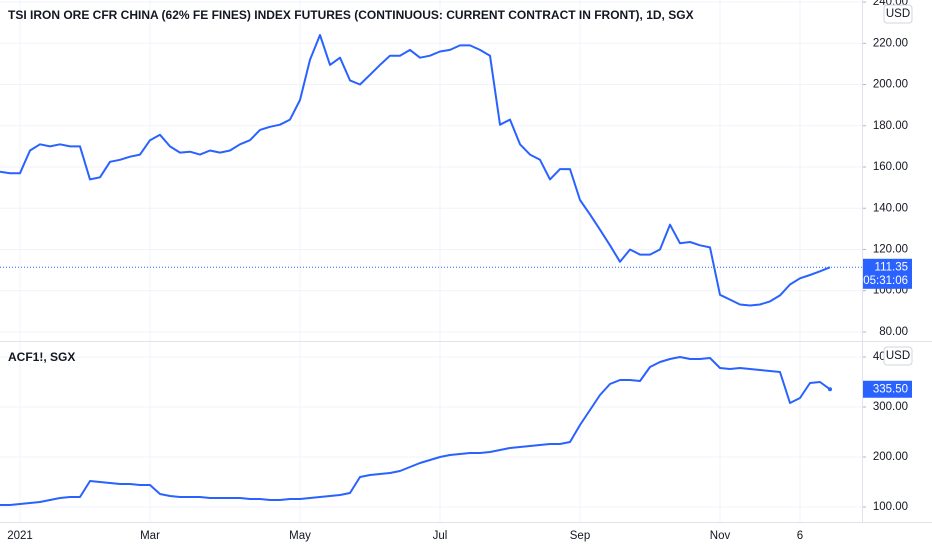 The image size is (932, 550). Describe the element at coordinates (890, 507) in the screenshot. I see `y-tick-label: 100.00` at that location.